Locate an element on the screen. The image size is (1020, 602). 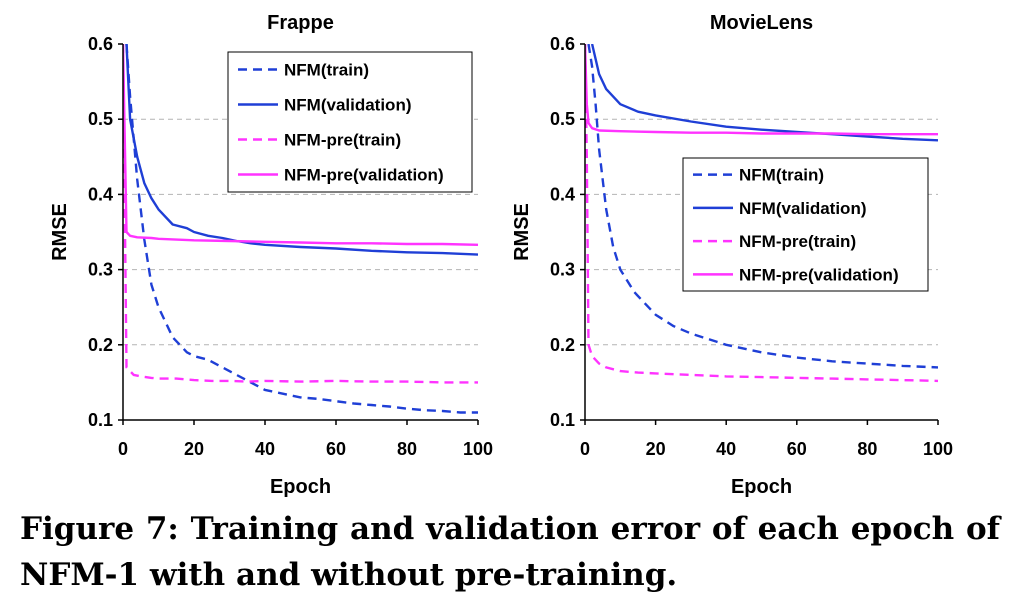
chart-title: MovieLens is located at coordinates (761, 23).